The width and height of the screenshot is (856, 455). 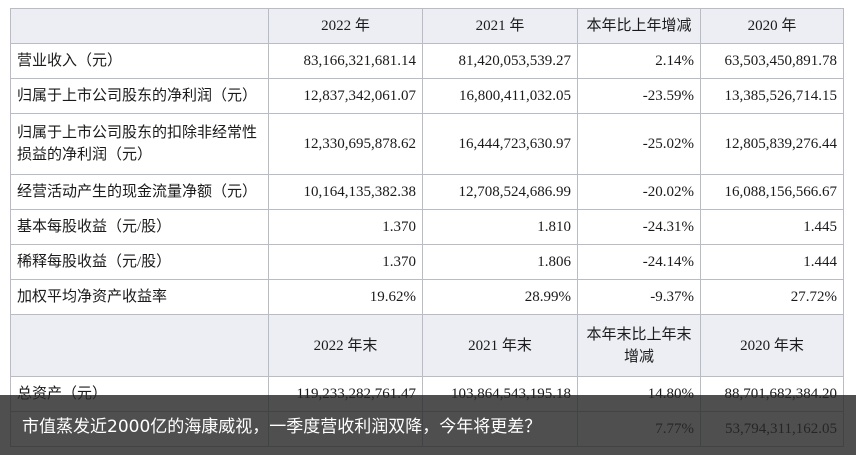 What do you see at coordinates (139, 192) in the screenshot?
I see `row-label: 经营活动产生的现金流量净额（元）` at bounding box center [139, 192].